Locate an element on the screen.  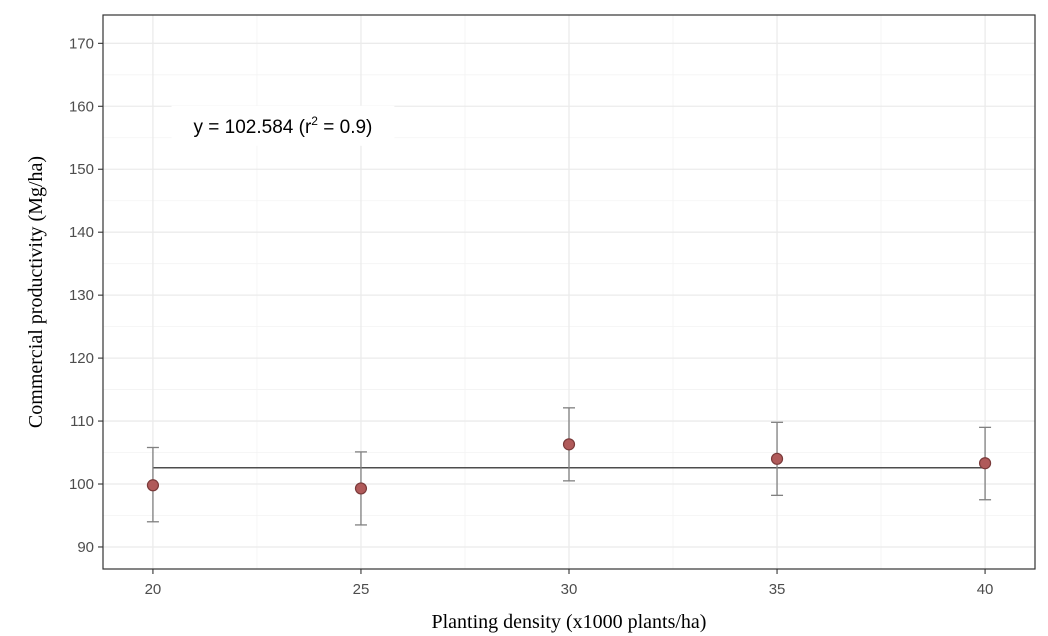
annotation-tail: = 0.9) is located at coordinates (345, 127).